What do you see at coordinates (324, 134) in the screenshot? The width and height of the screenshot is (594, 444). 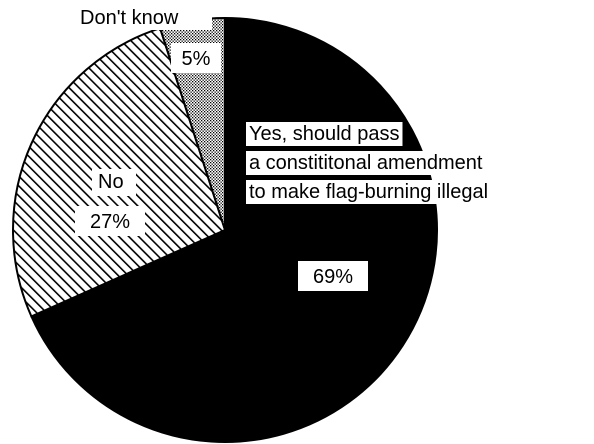 I see `slice-yes-label: Yes, should pass` at bounding box center [324, 134].